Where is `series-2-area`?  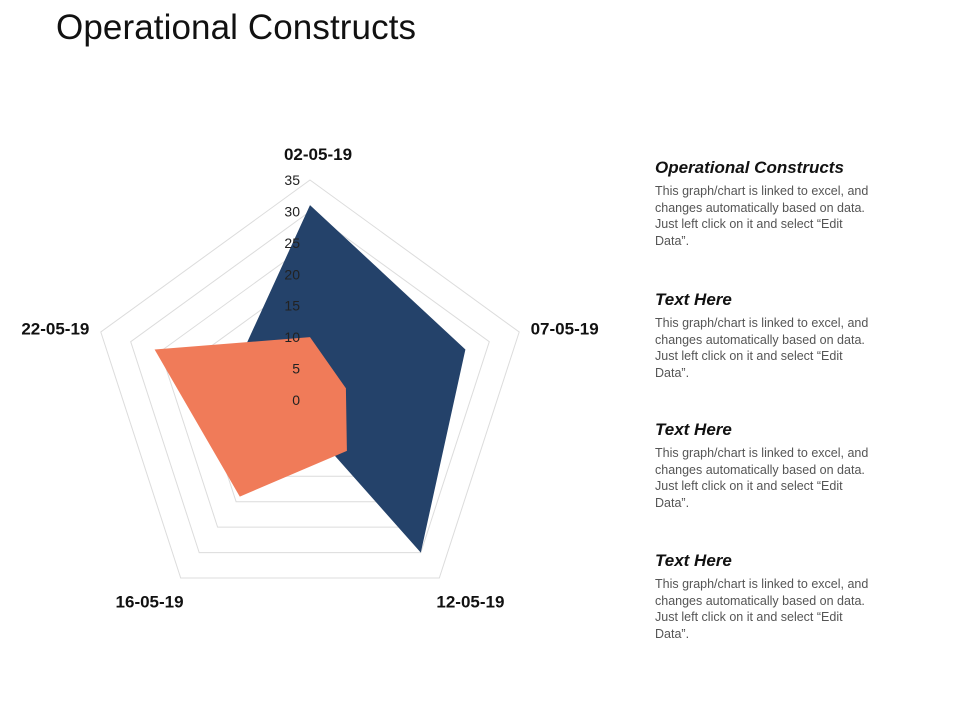 series-2-area is located at coordinates (250, 417).